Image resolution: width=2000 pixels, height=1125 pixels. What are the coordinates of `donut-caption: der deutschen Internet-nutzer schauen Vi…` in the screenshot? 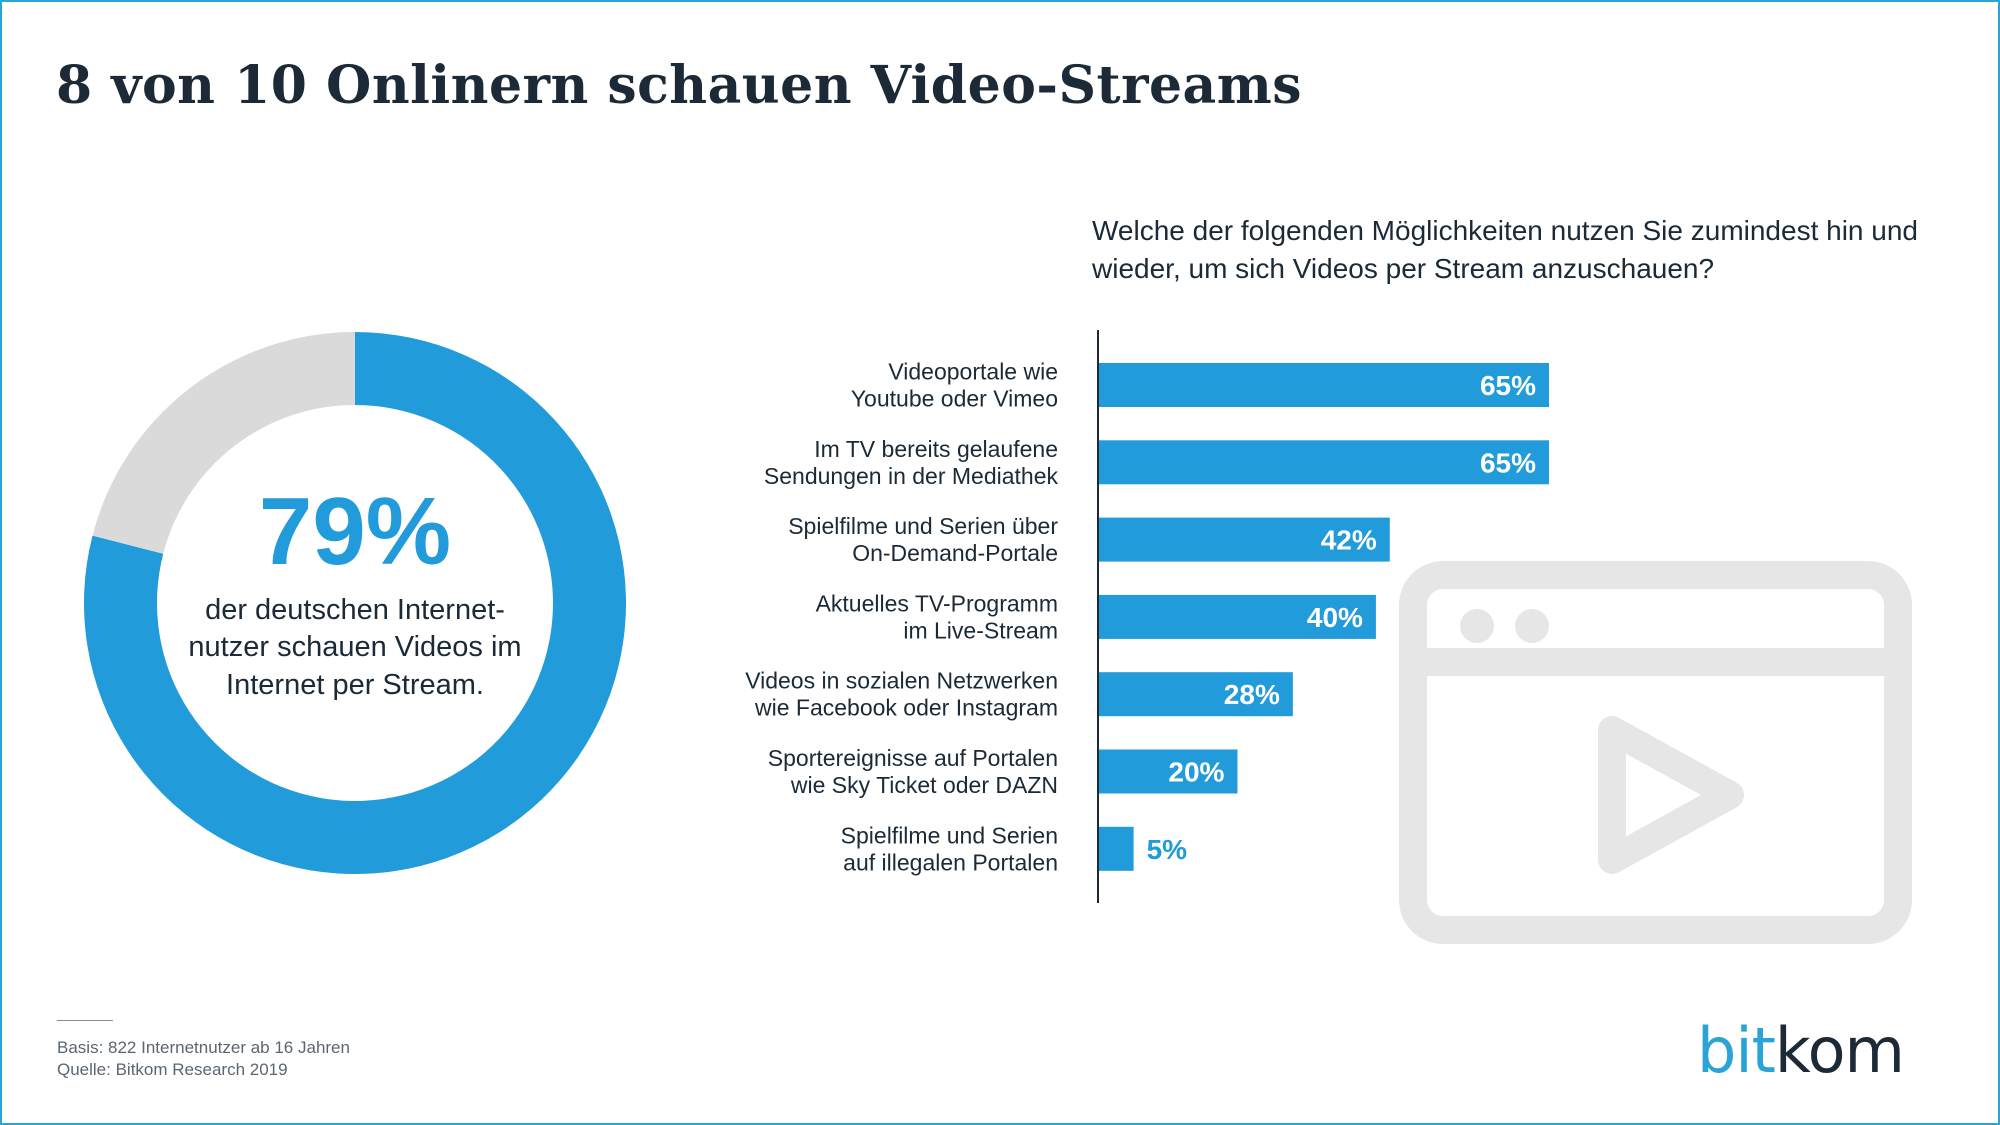 It's located at (355, 647).